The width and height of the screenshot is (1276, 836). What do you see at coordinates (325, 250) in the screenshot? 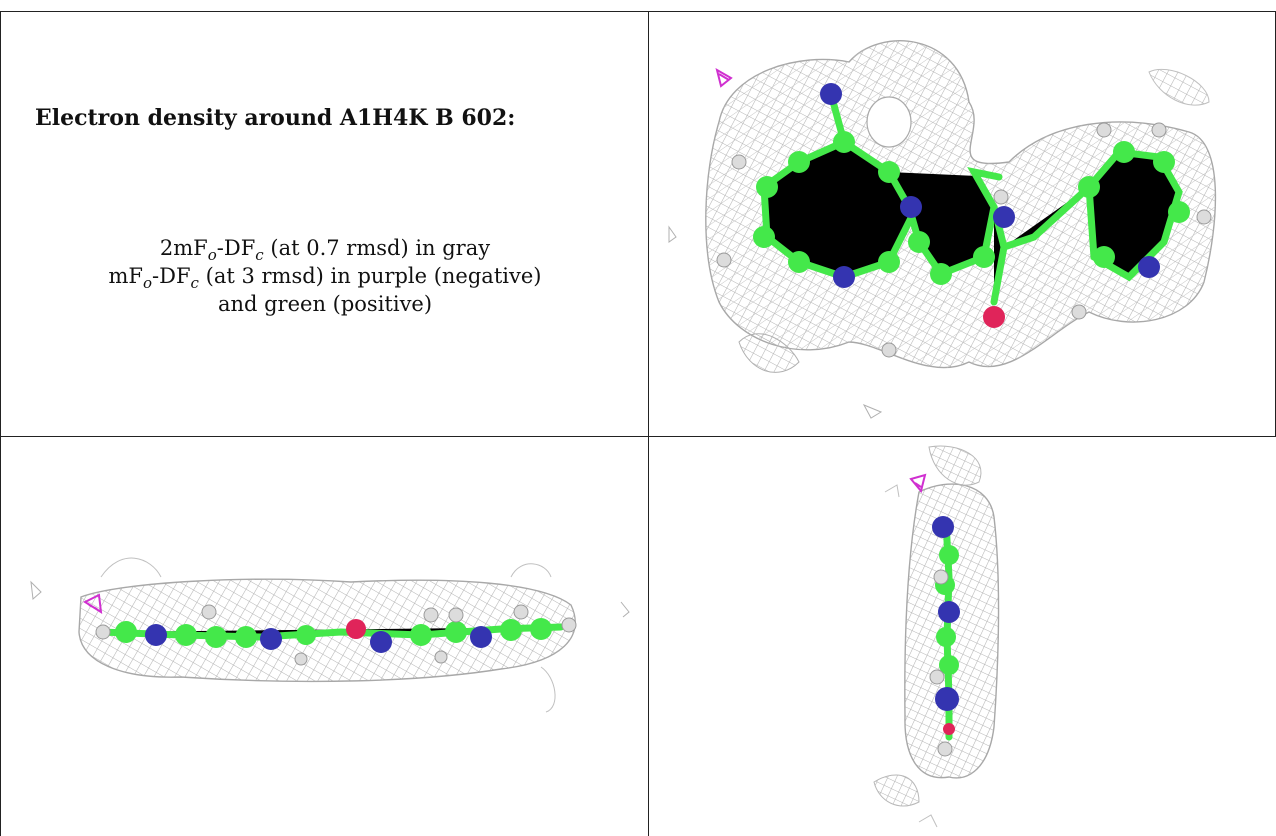
I see `caption-line-2mfo: 2mFo-DFc (at 0.7 rmsd) in gray` at bounding box center [325, 250].